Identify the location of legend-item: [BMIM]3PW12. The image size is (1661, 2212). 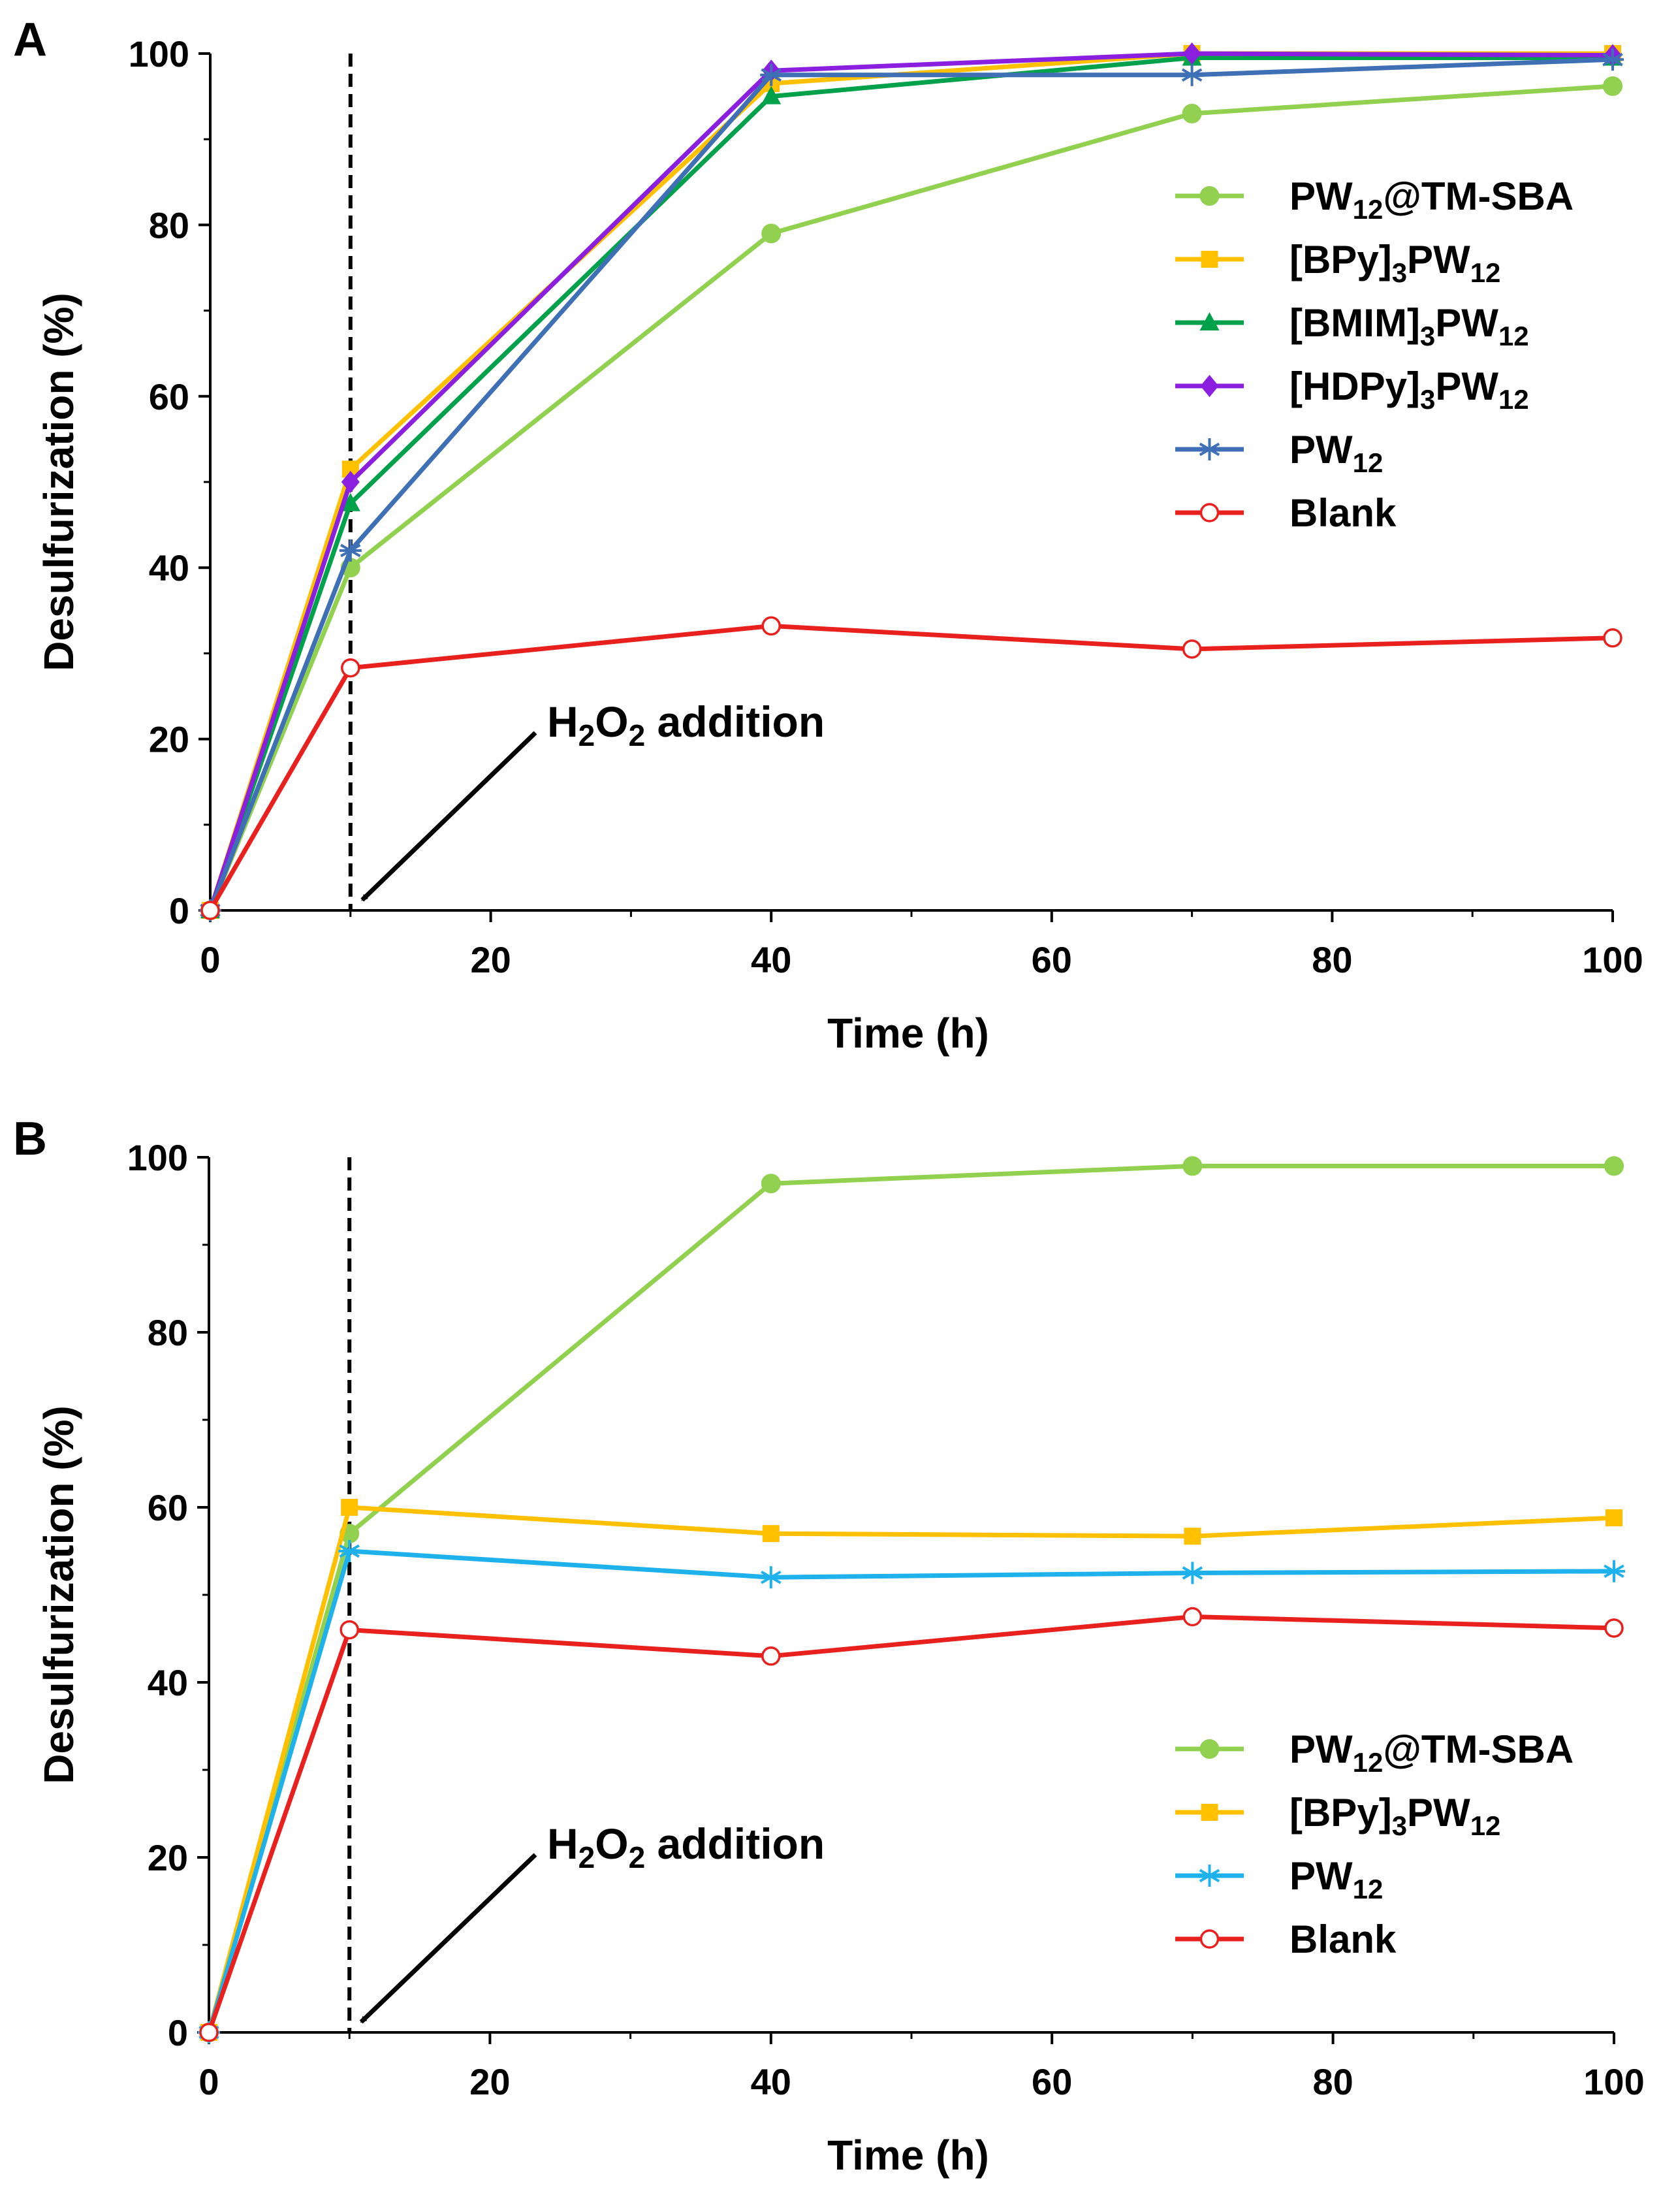
(1352, 326).